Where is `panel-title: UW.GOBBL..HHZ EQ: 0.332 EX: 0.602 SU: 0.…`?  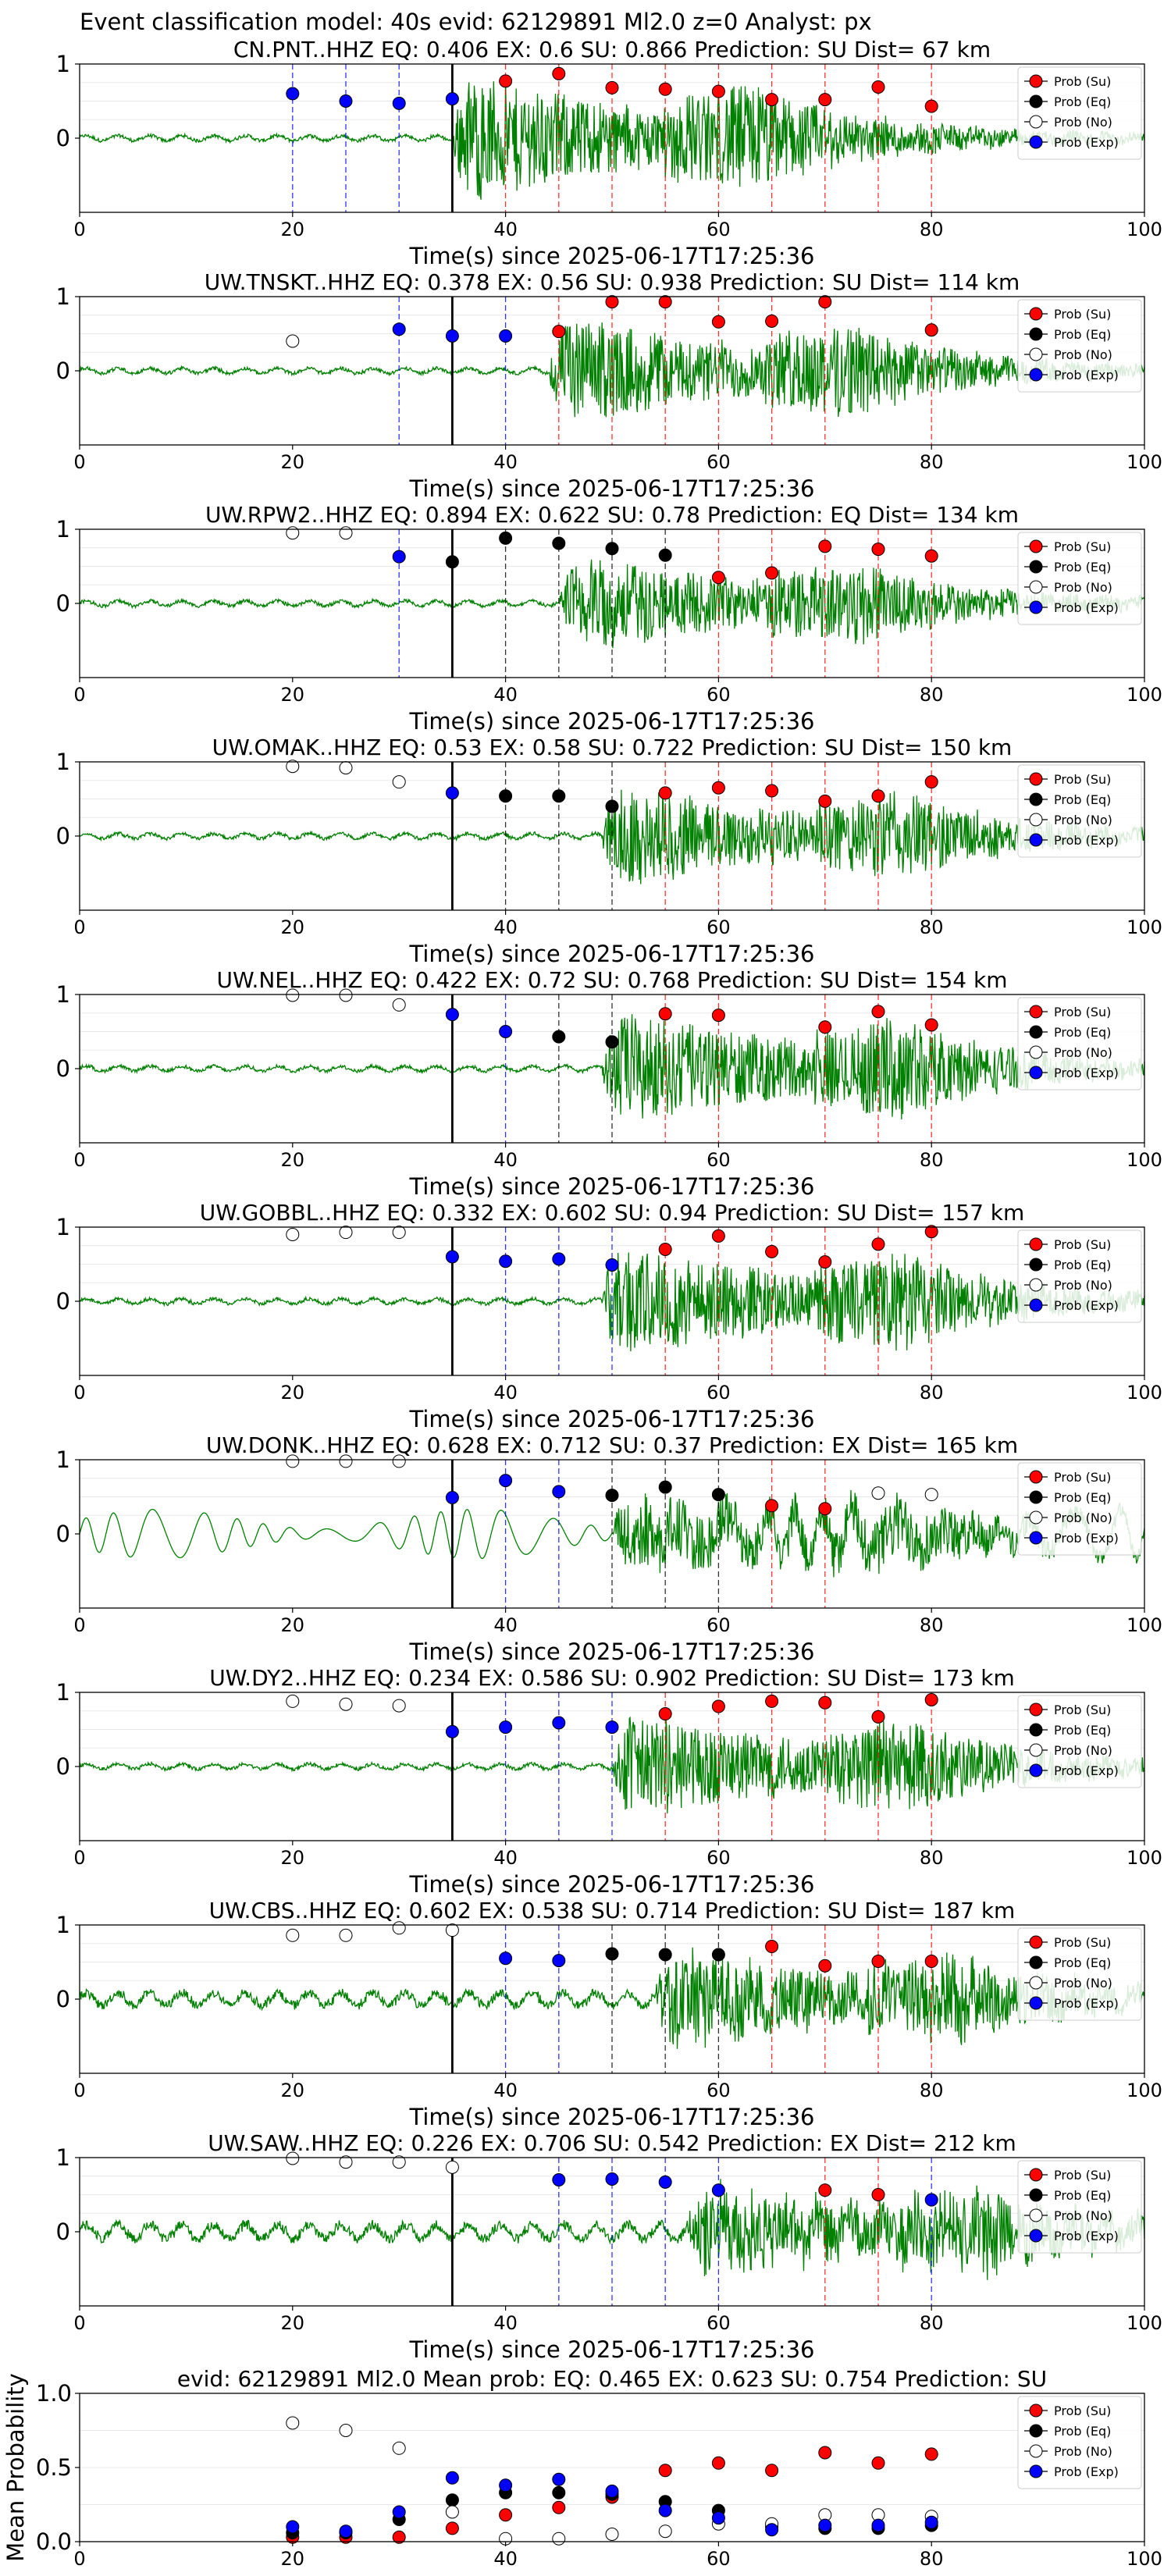
panel-title: UW.GOBBL..HHZ EQ: 0.332 EX: 0.602 SU: 0.… is located at coordinates (612, 1213).